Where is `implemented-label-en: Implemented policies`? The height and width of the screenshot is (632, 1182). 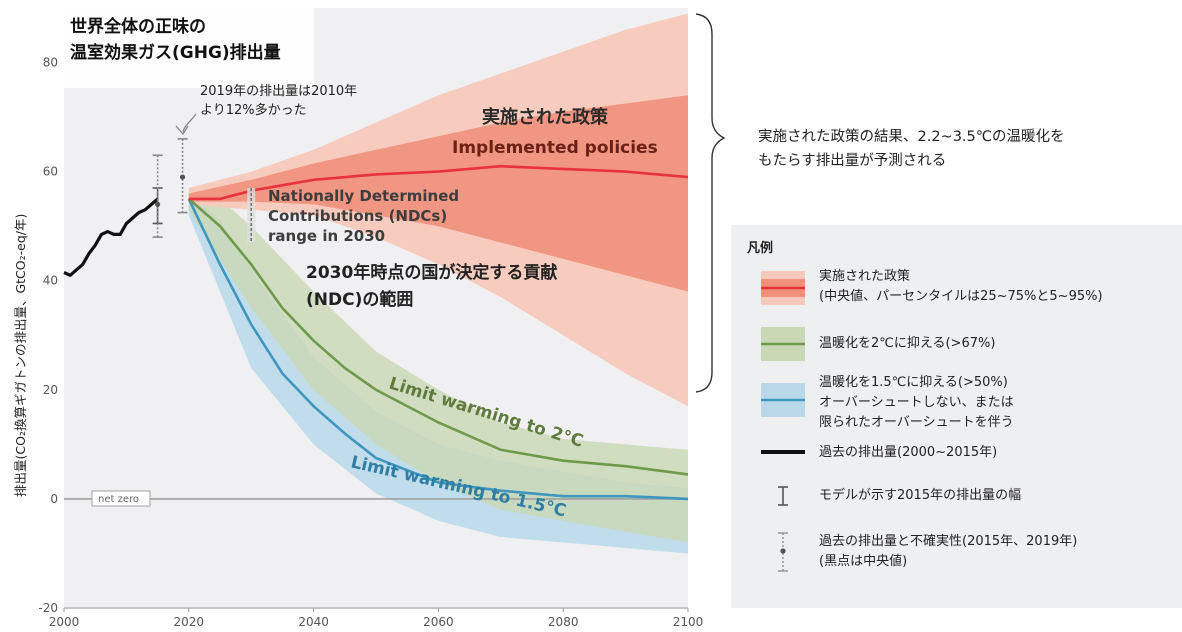
implemented-label-en: Implemented policies is located at coordinates (555, 148).